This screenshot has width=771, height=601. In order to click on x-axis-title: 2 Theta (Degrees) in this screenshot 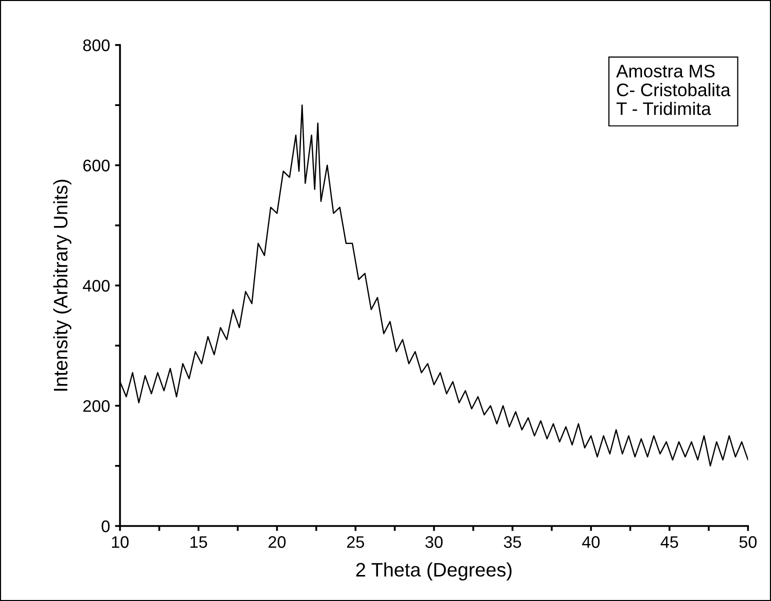, I will do `click(434, 571)`.